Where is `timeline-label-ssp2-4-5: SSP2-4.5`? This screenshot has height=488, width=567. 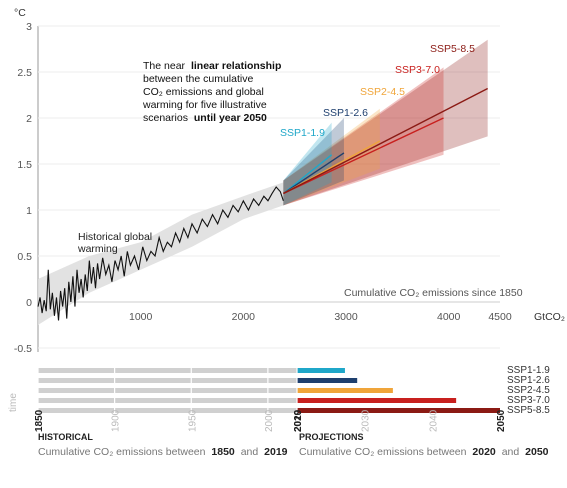
timeline-label-ssp2-4-5: SSP2-4.5 is located at coordinates (528, 390).